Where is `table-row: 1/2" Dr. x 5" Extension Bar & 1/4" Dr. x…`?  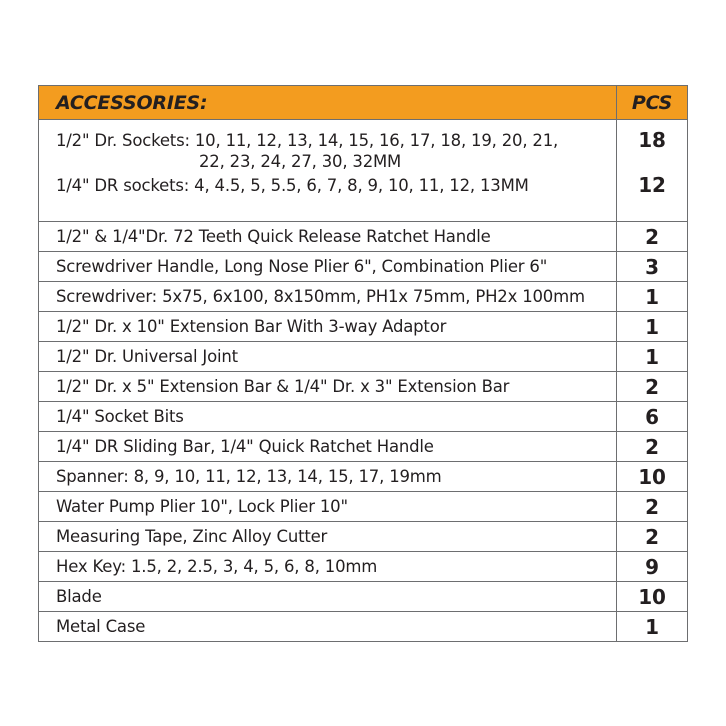 table-row: 1/2" Dr. x 5" Extension Bar & 1/4" Dr. x… is located at coordinates (363, 386).